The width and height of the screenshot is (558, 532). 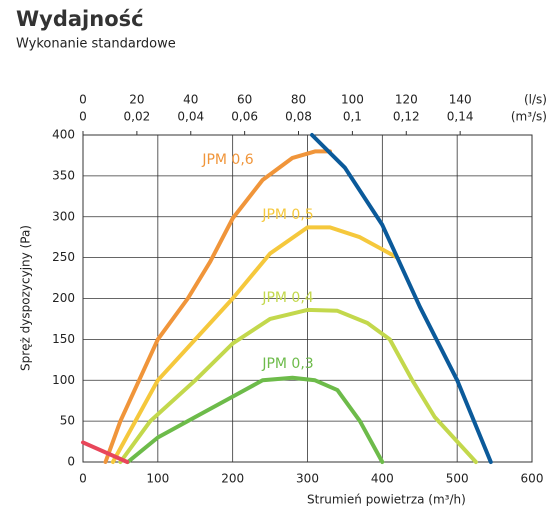 I want to click on top-tick-label: 140, so click(x=460, y=100).